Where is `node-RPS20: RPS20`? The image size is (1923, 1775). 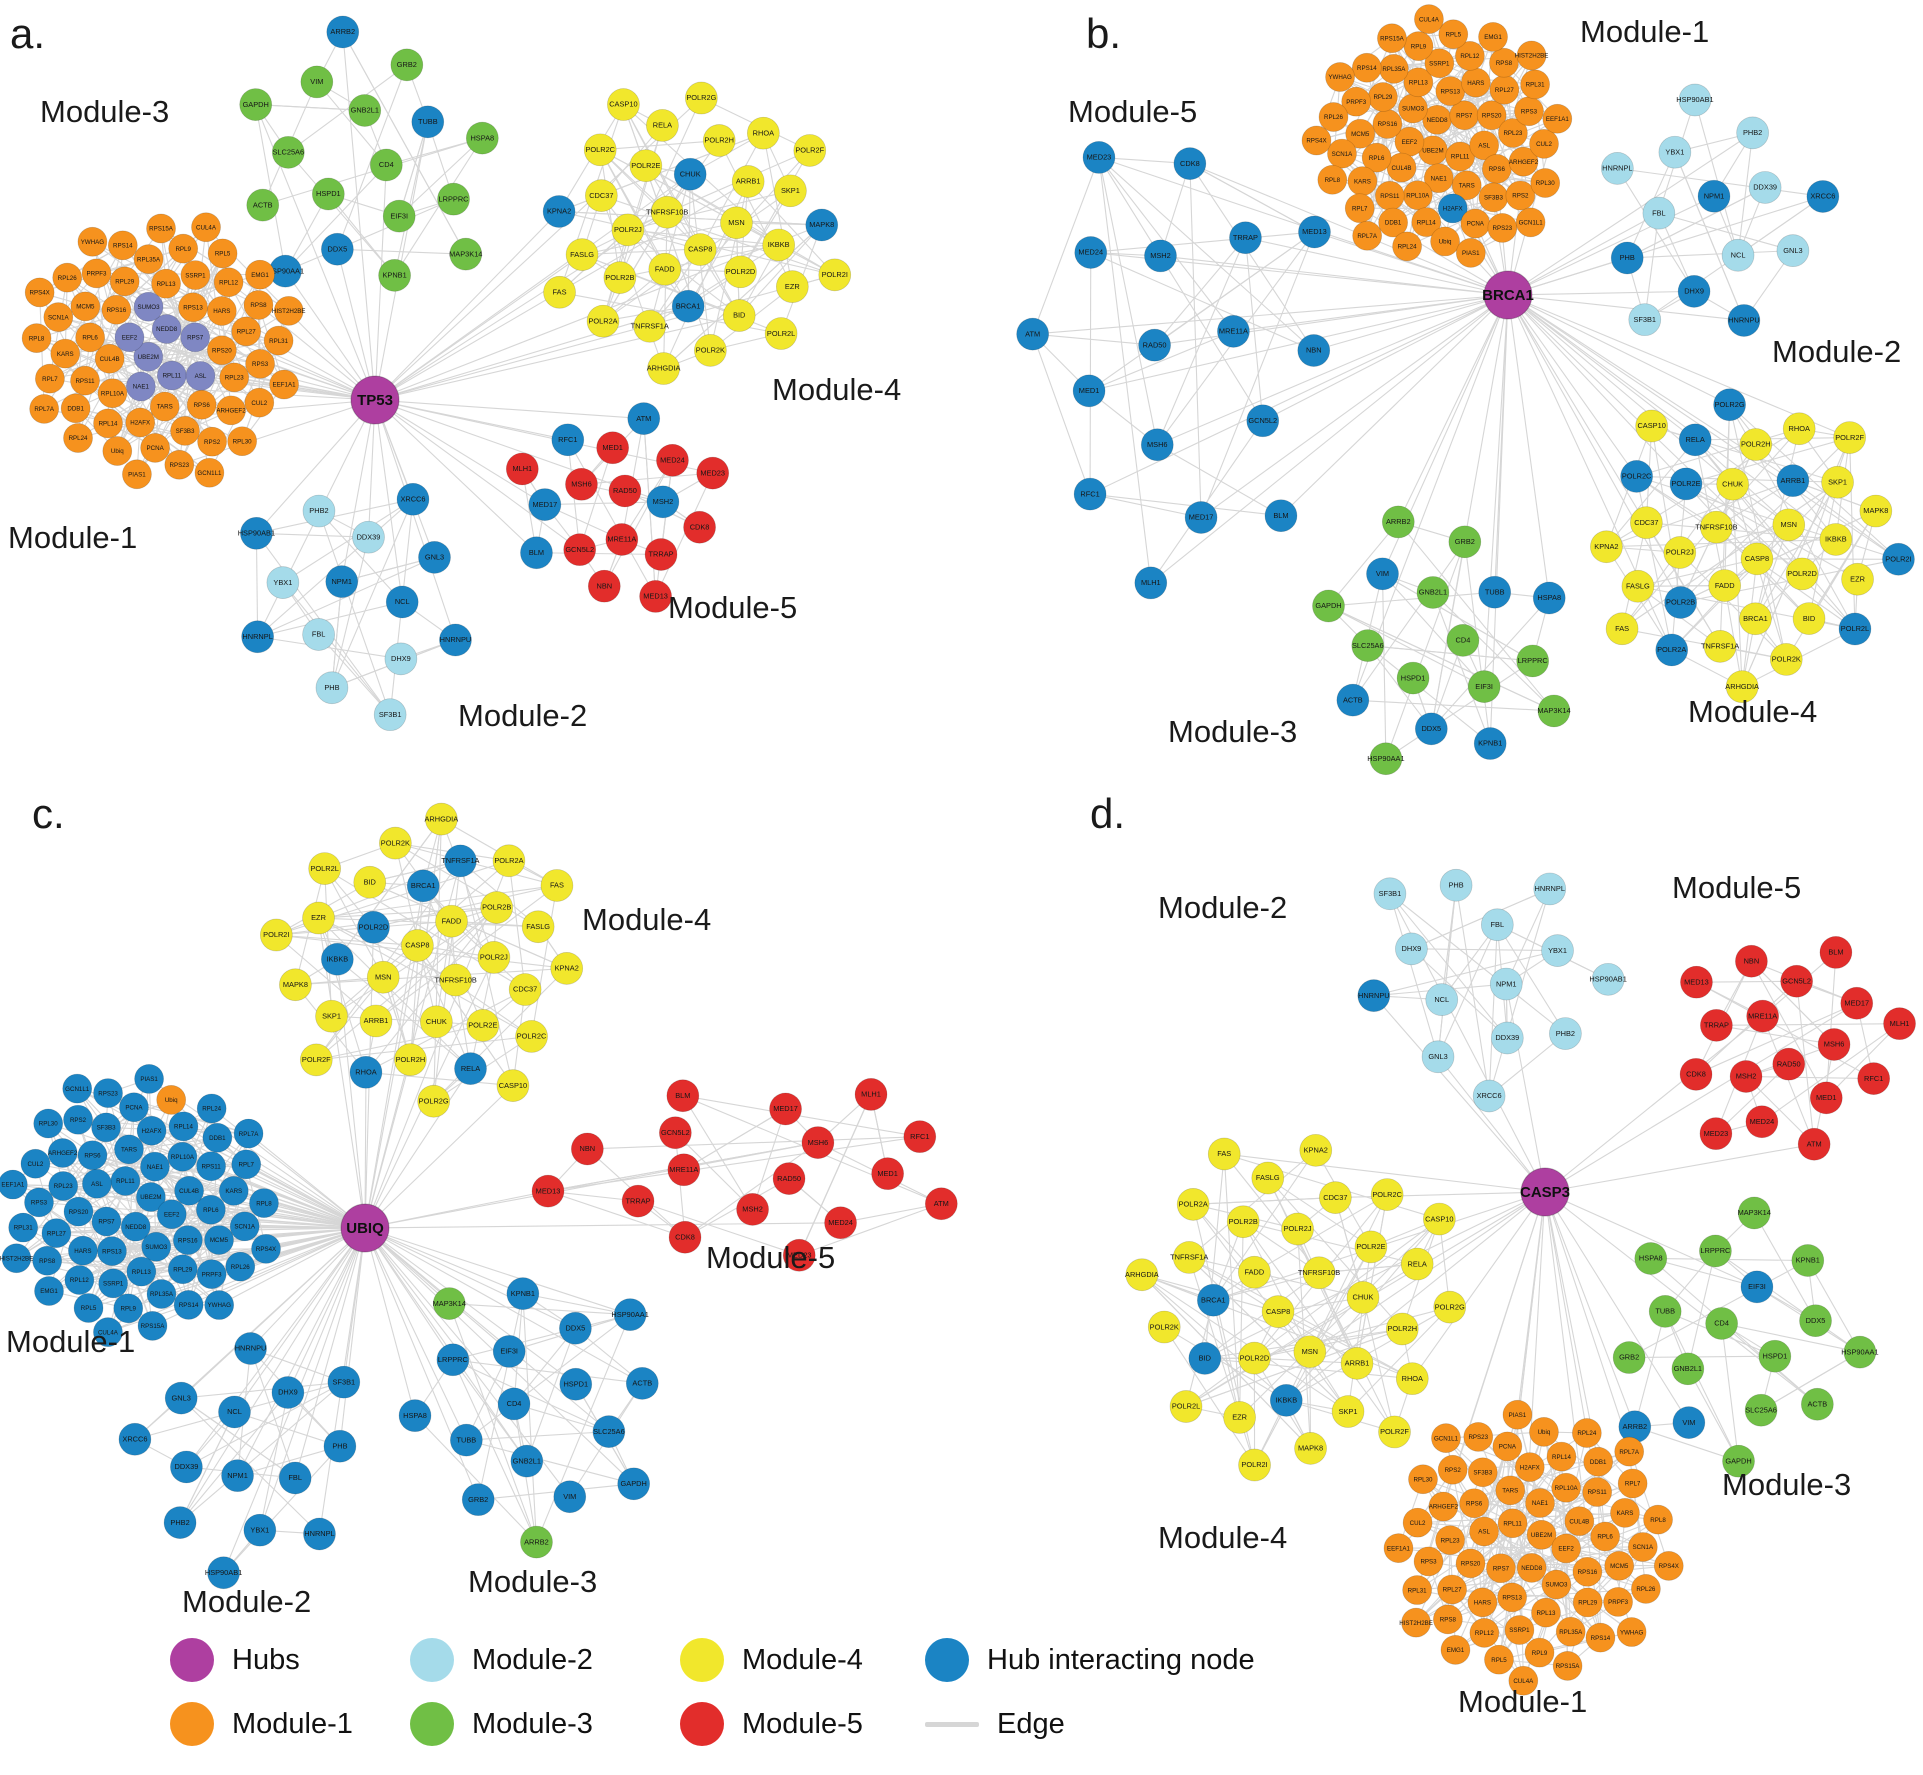 node-RPS20: RPS20 is located at coordinates (1470, 1563).